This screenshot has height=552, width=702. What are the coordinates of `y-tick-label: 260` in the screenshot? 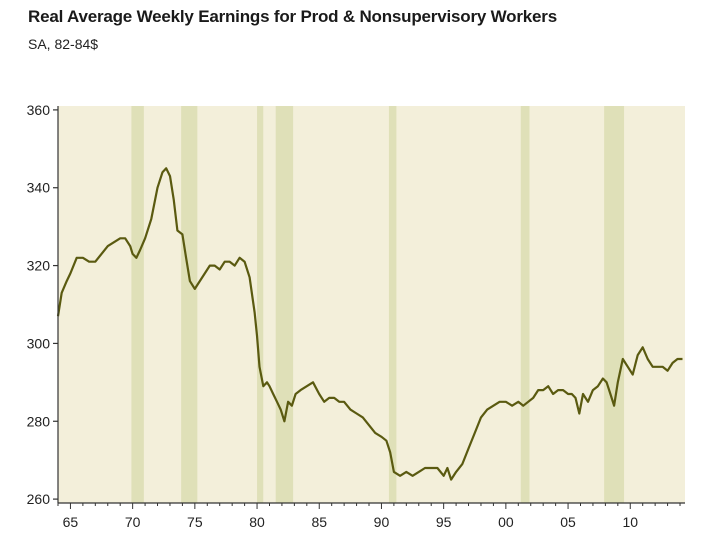 It's located at (39, 499).